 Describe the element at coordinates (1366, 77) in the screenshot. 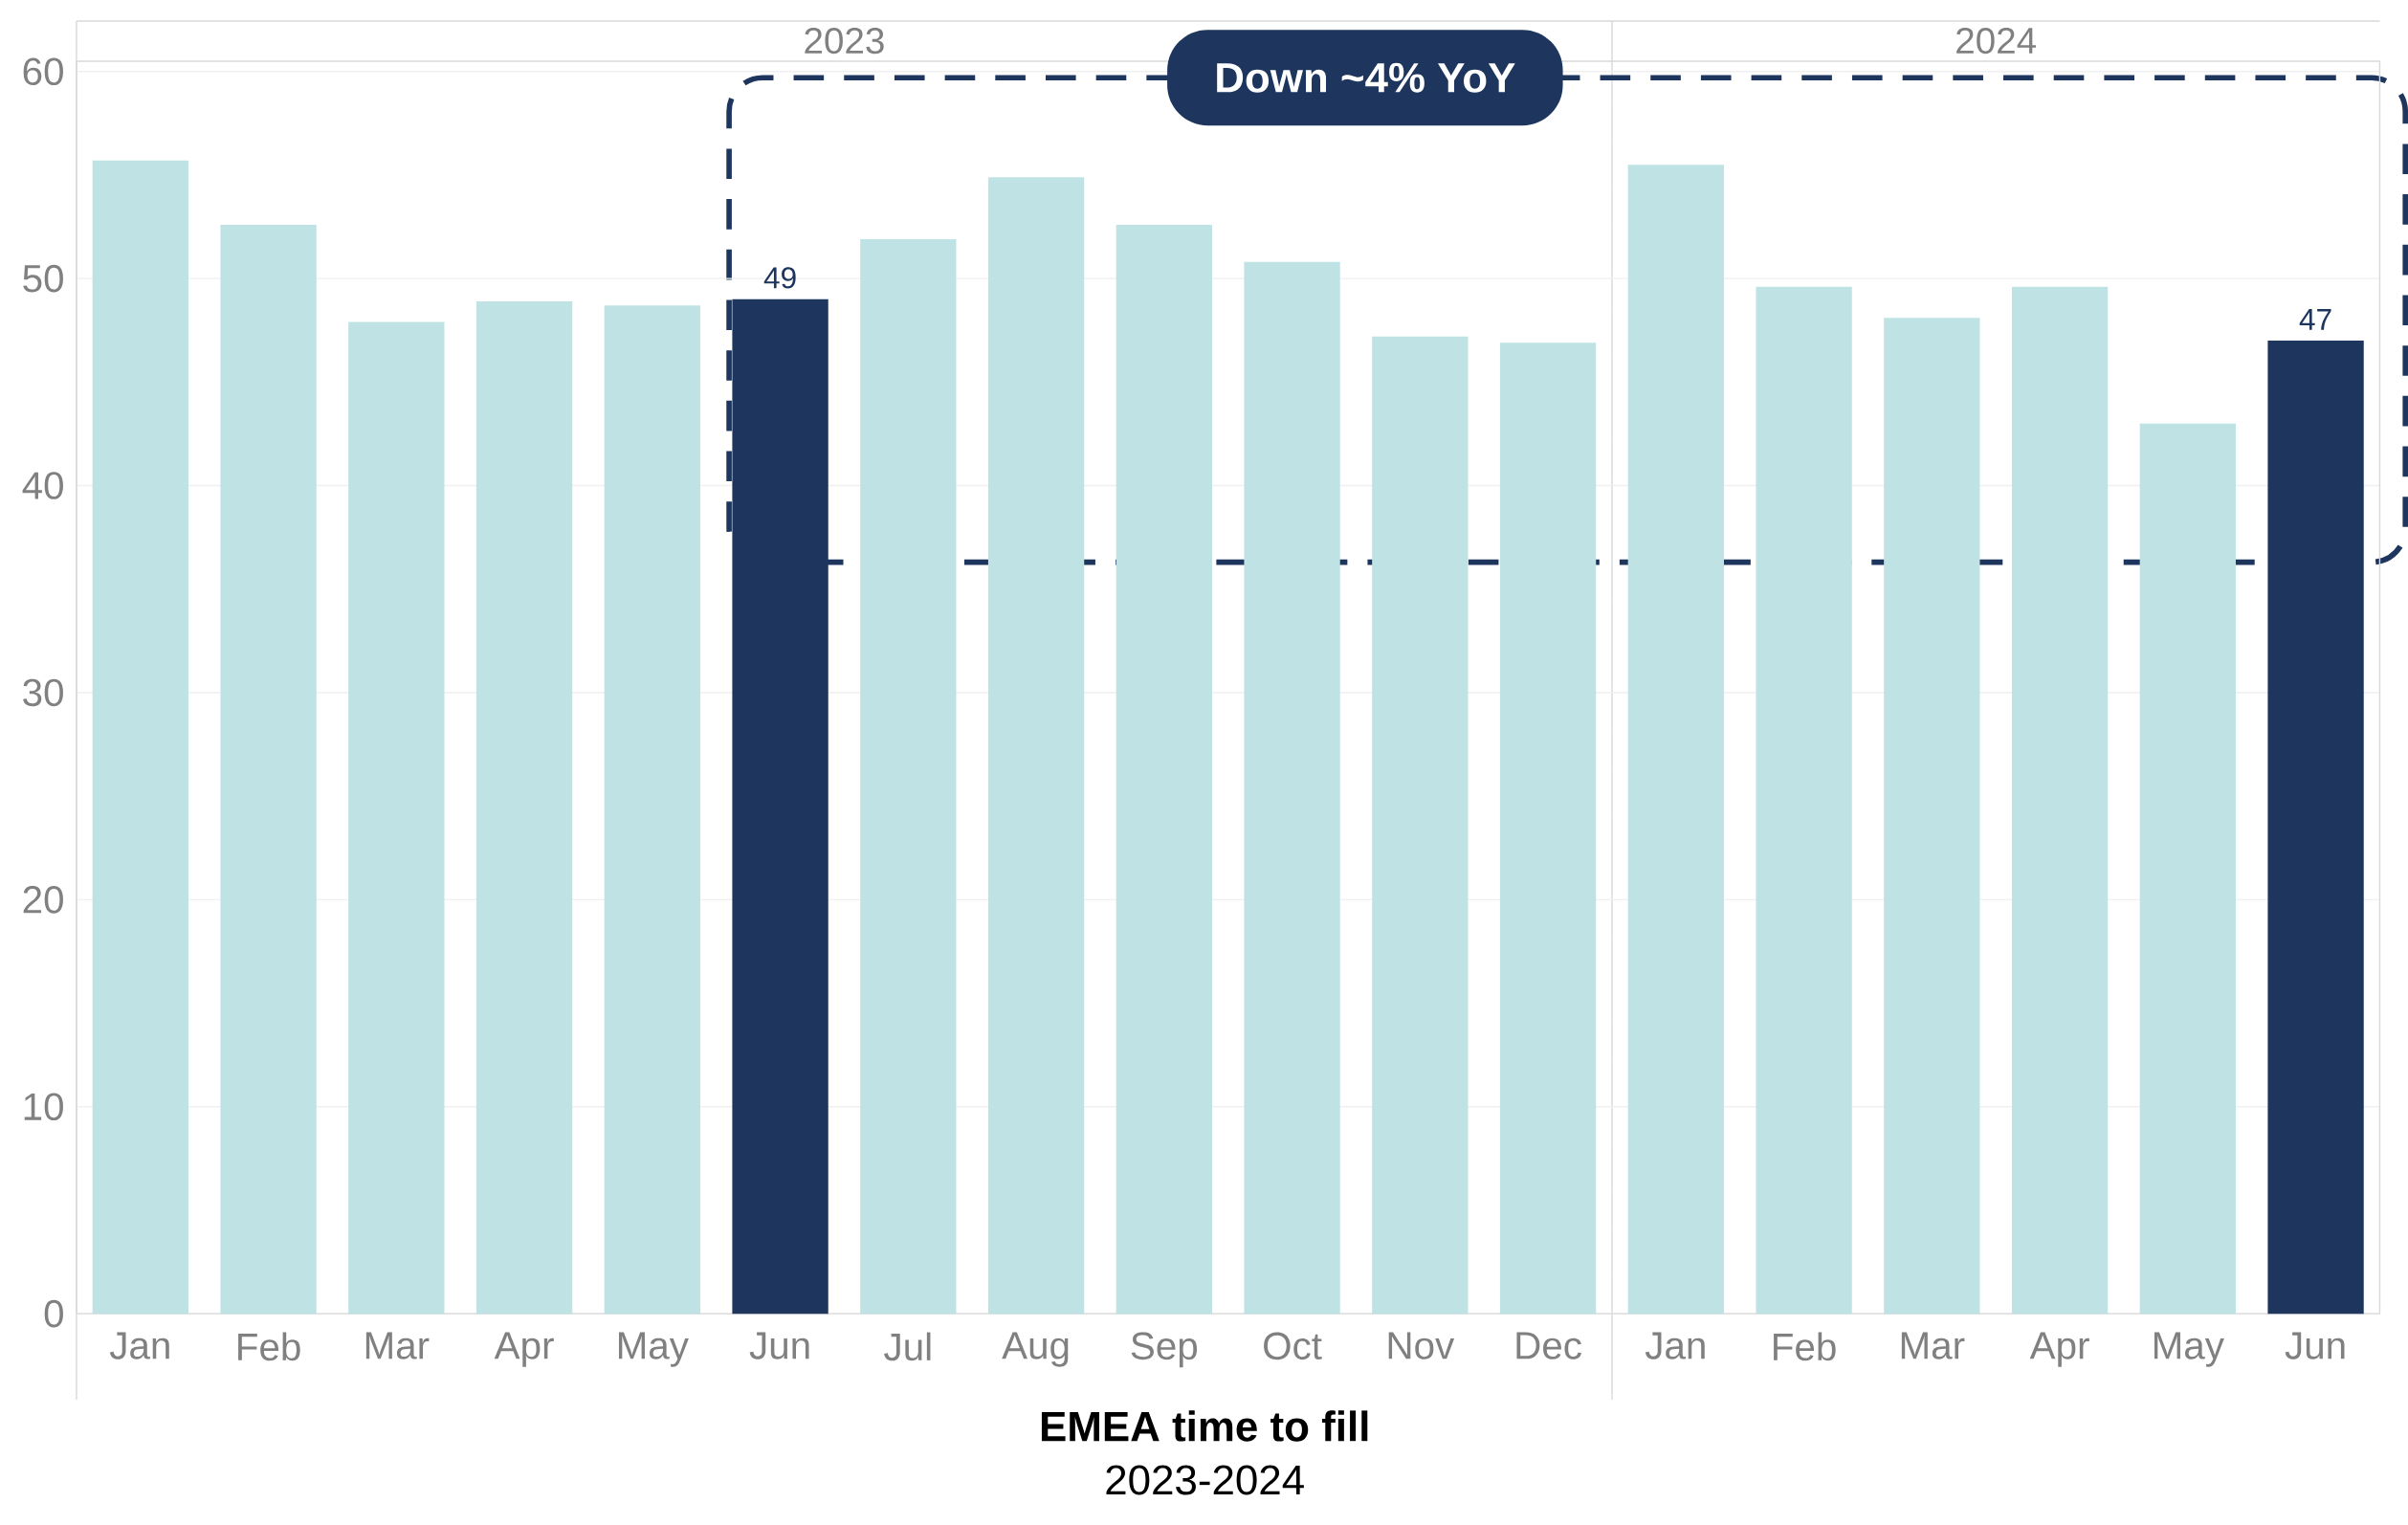

I see `annotation: Down ~4% YoY` at that location.